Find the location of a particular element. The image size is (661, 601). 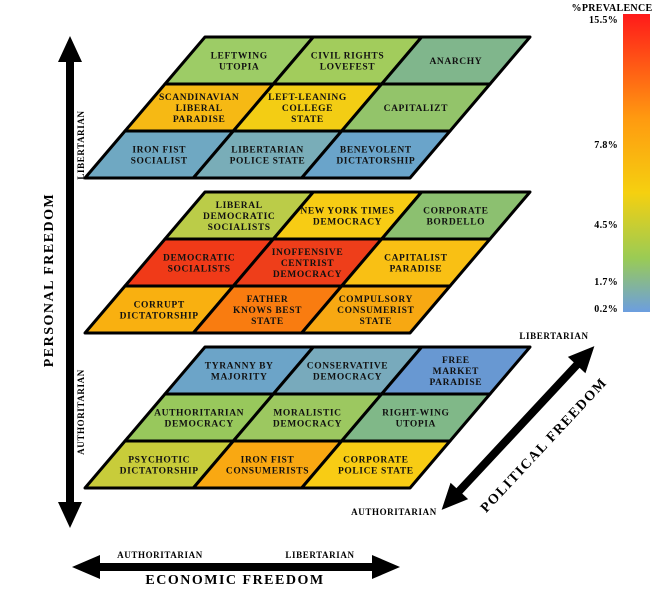

economic-right-label: LIBERTARIAN is located at coordinates (319, 555).